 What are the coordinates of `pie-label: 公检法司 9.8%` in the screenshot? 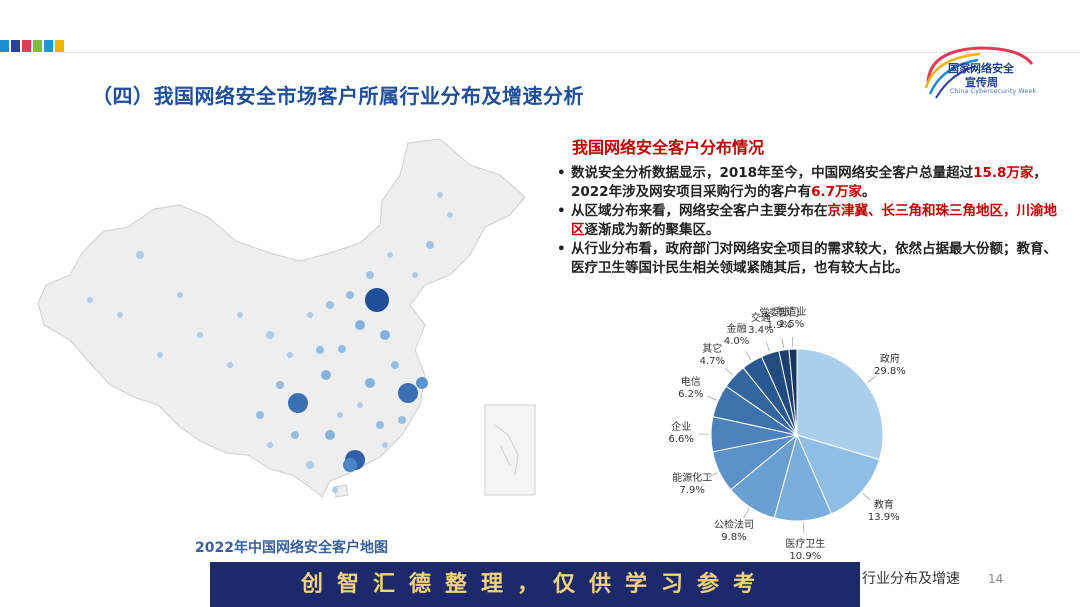 It's located at (734, 532).